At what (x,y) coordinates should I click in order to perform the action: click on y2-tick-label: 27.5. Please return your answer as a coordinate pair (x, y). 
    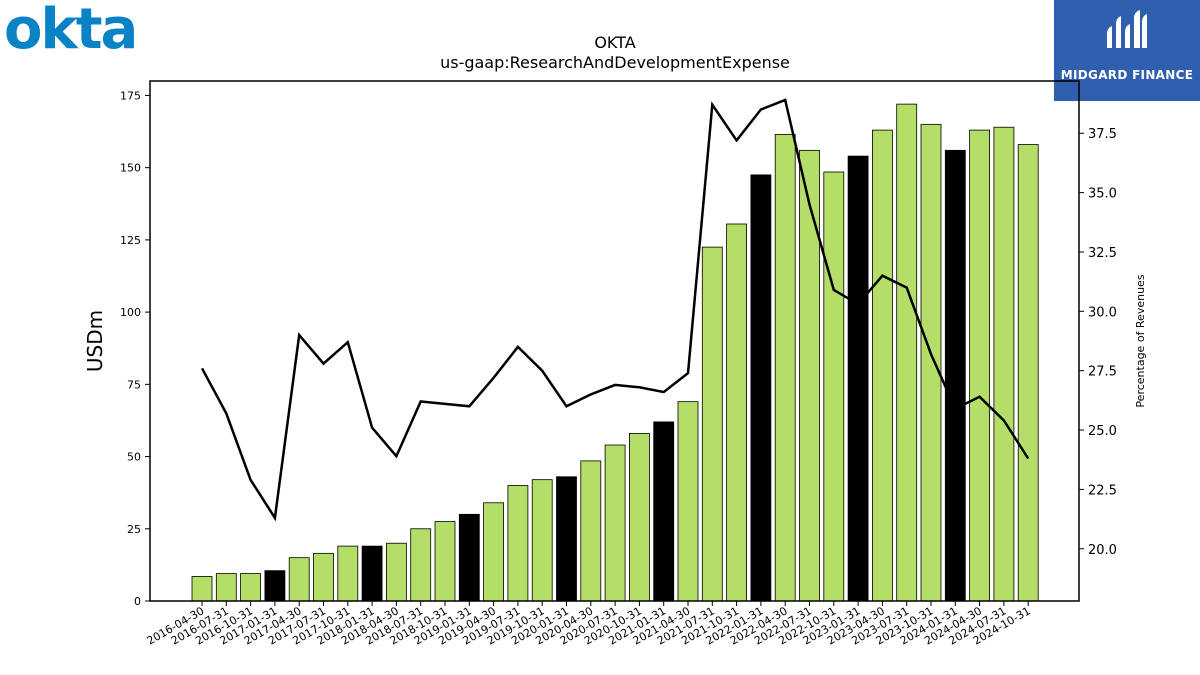
    Looking at the image, I should click on (1102, 372).